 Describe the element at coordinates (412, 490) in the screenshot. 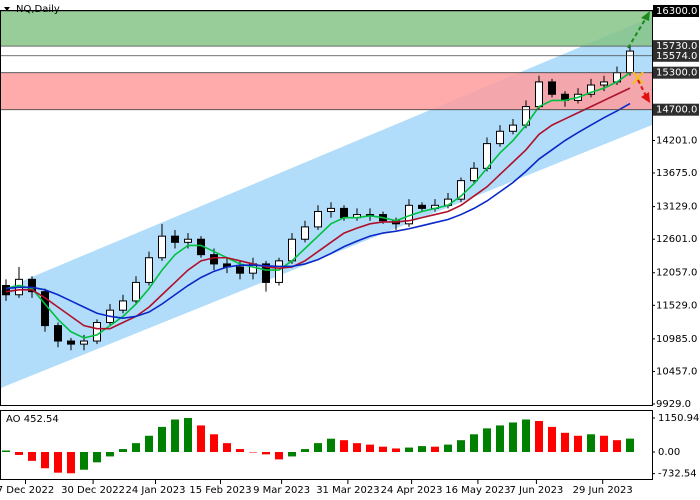

I see `x-tick-label: 24 Apr 2023` at that location.